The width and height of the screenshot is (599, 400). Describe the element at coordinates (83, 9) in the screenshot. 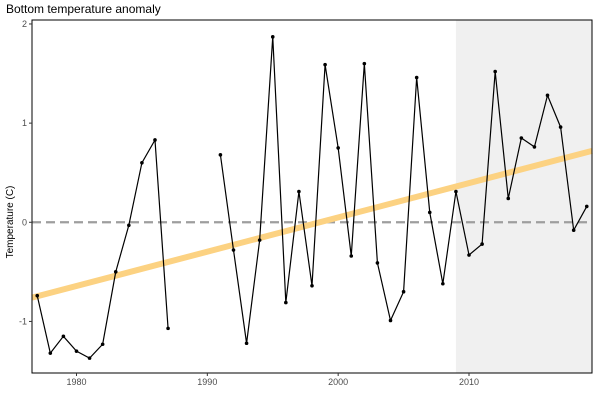

I see `chart-title: Bottom temperature anomaly` at that location.